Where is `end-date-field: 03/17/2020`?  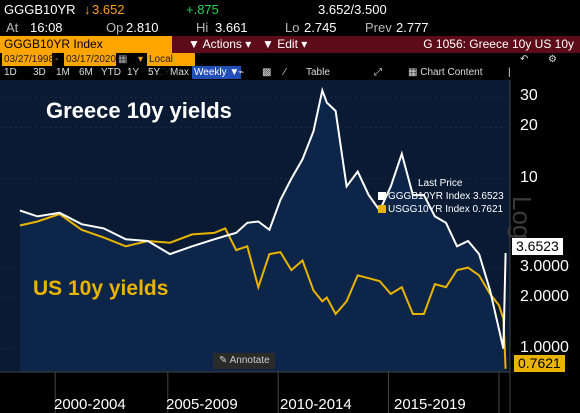 end-date-field: 03/17/2020 is located at coordinates (90, 59).